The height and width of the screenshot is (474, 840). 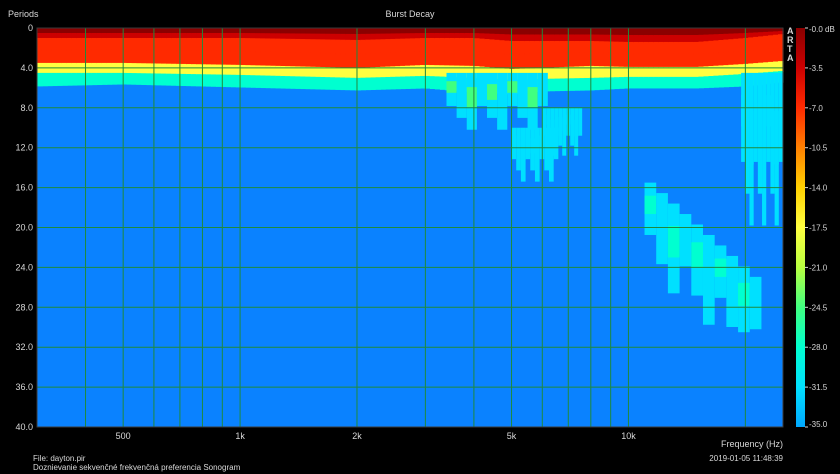 I want to click on colorbar-label: -0.0 dB, so click(x=822, y=29).